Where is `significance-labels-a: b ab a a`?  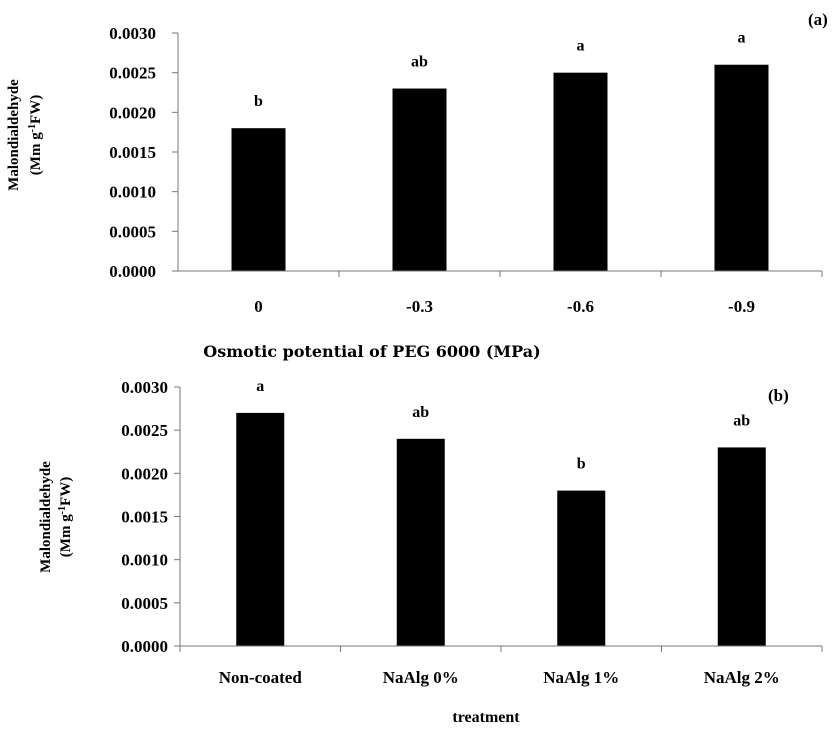
significance-labels-a: b ab a a is located at coordinates (499, 70).